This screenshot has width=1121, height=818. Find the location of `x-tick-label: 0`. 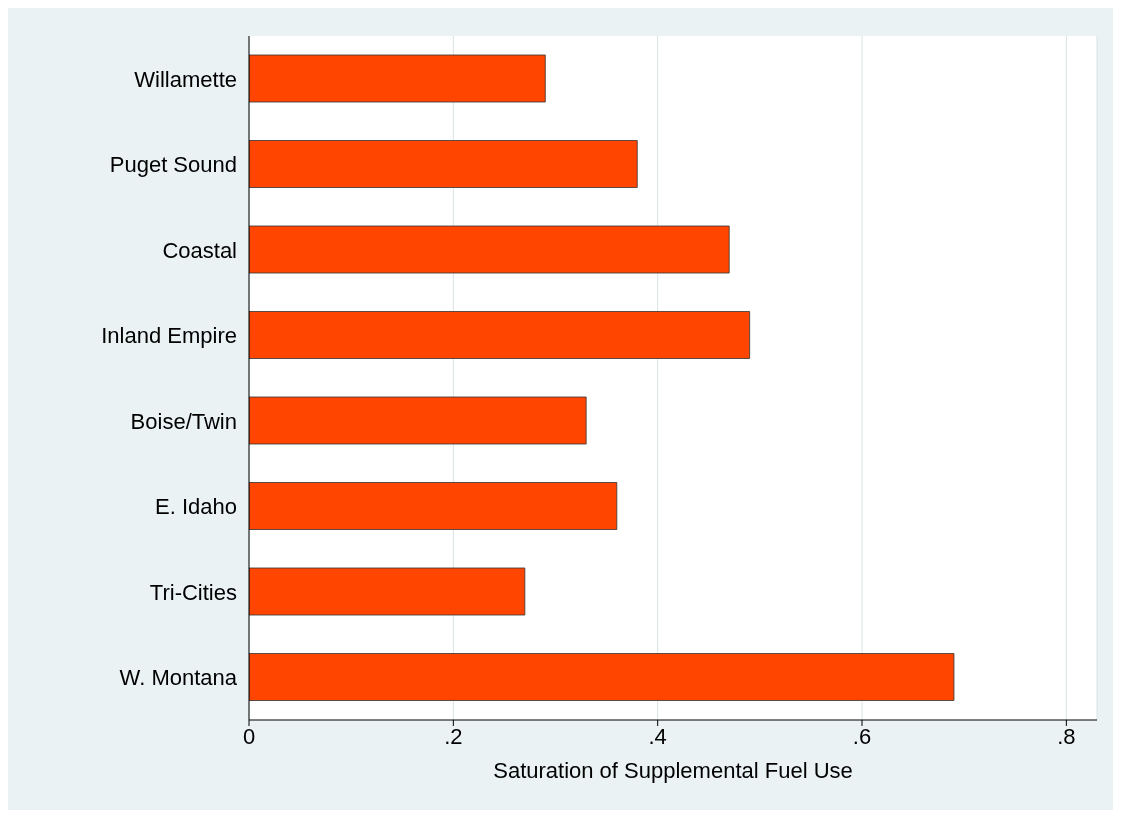

x-tick-label: 0 is located at coordinates (249, 736).